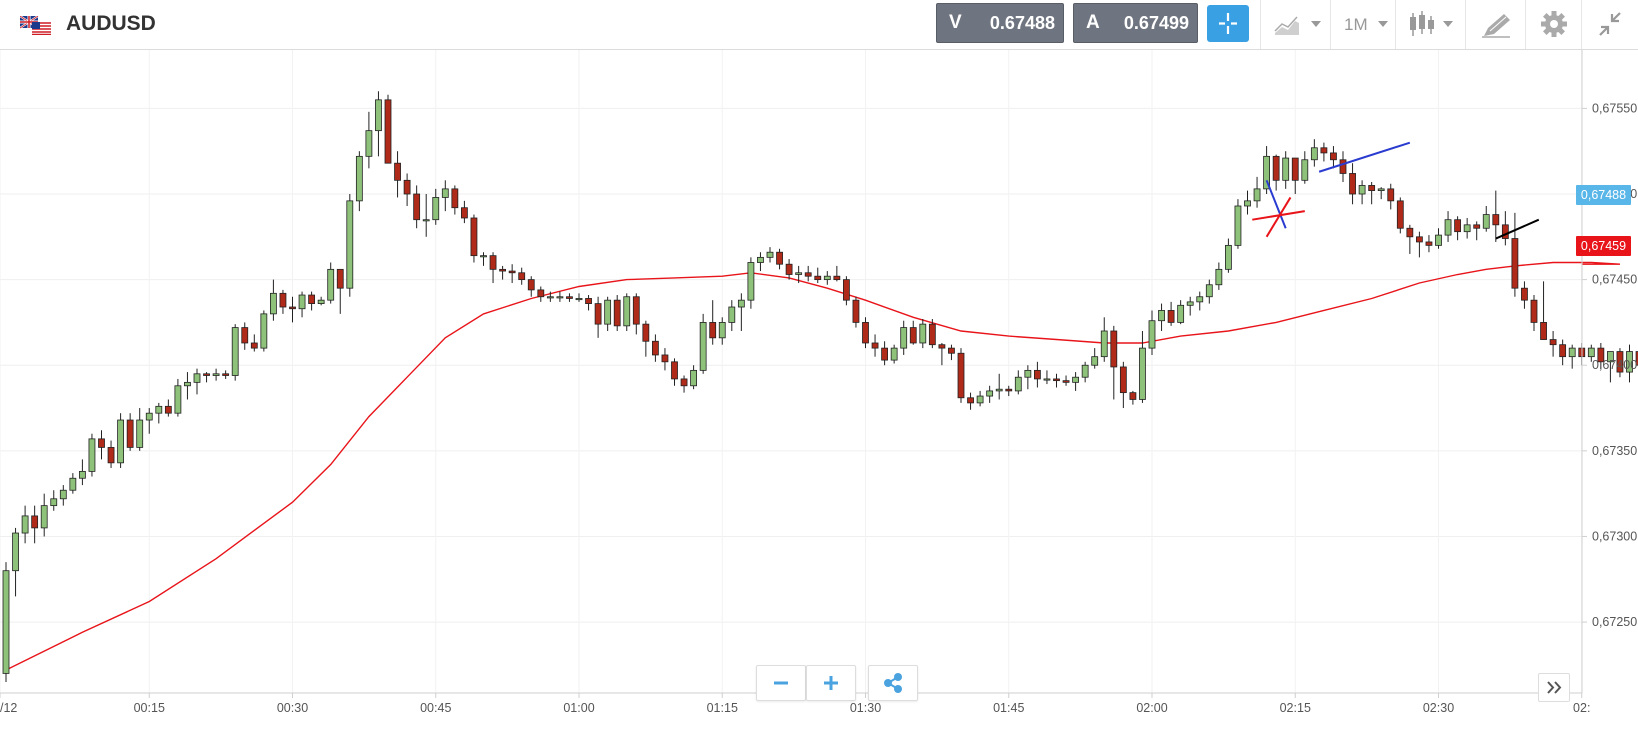 Image resolution: width=1638 pixels, height=730 pixels. I want to click on crosshair-icon, so click(1228, 23).